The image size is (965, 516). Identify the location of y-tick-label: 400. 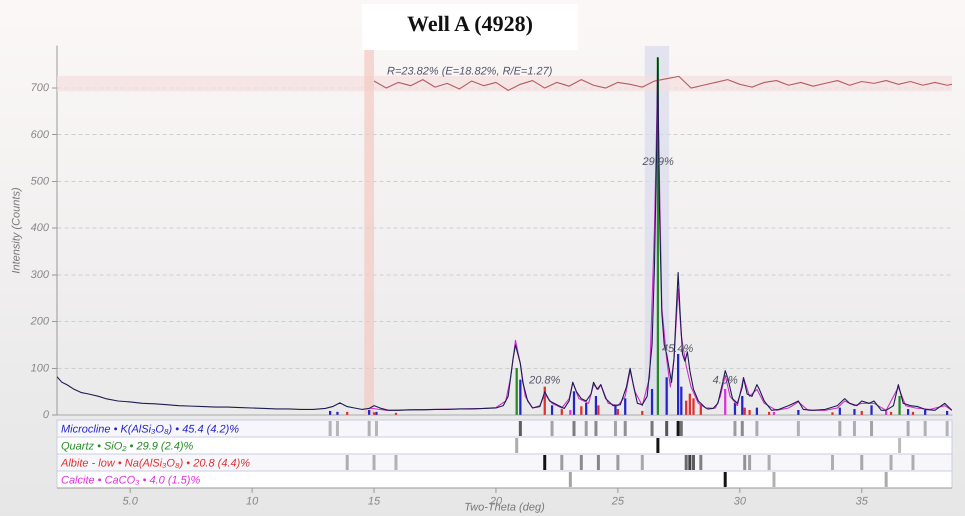
(40, 228).